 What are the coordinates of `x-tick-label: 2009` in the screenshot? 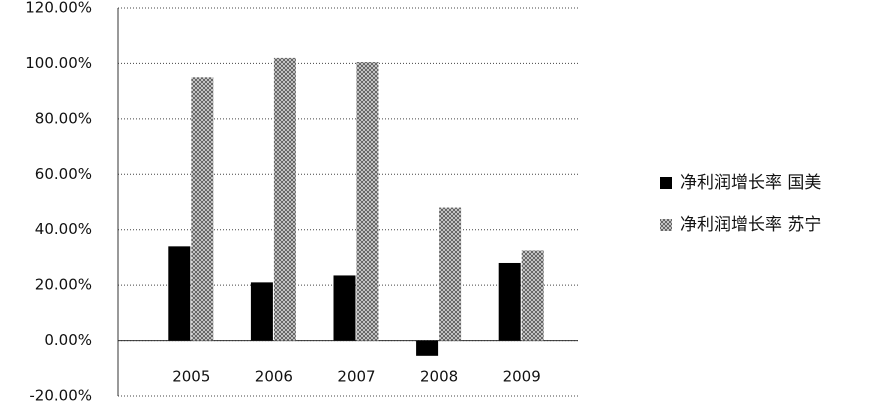 It's located at (522, 377).